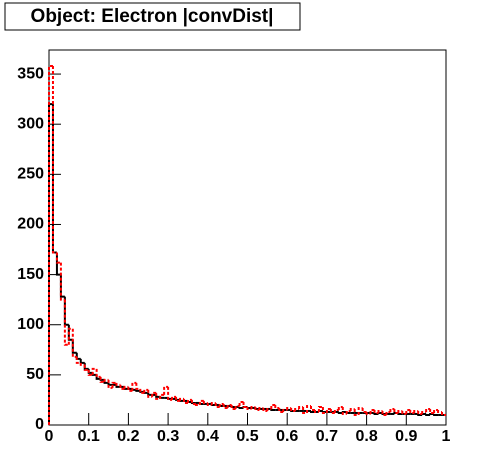  I want to click on x-tick-label: 0.4, so click(208, 436).